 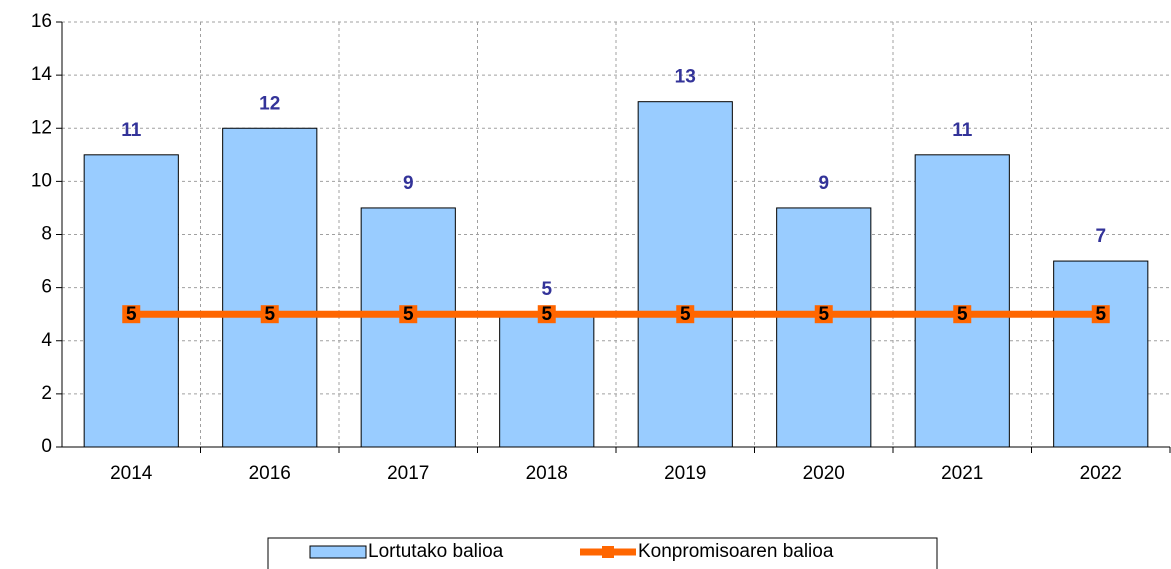 I want to click on x-tick-label: 2017, so click(x=408, y=473).